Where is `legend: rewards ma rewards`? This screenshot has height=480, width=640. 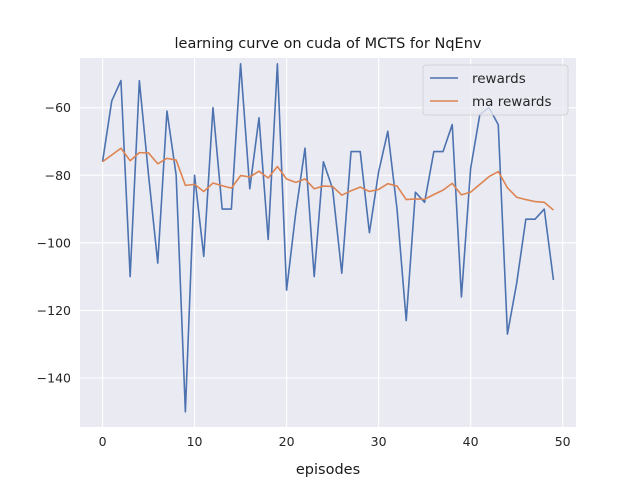 legend: rewards ma rewards is located at coordinates (495, 90).